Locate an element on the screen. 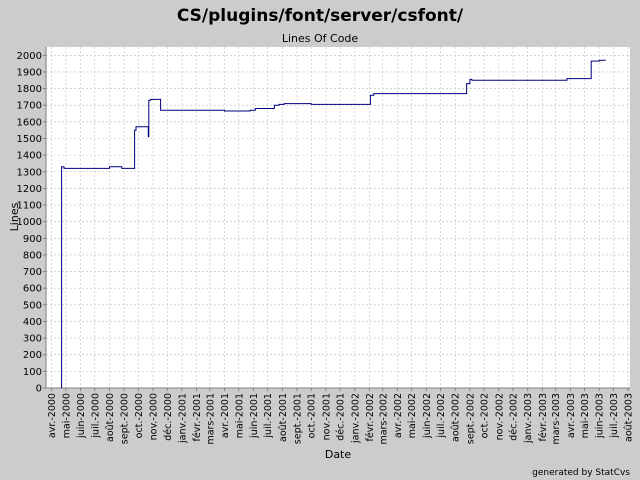 The height and width of the screenshot is (480, 640). x-tick-label: juin-2002 is located at coordinates (427, 416).